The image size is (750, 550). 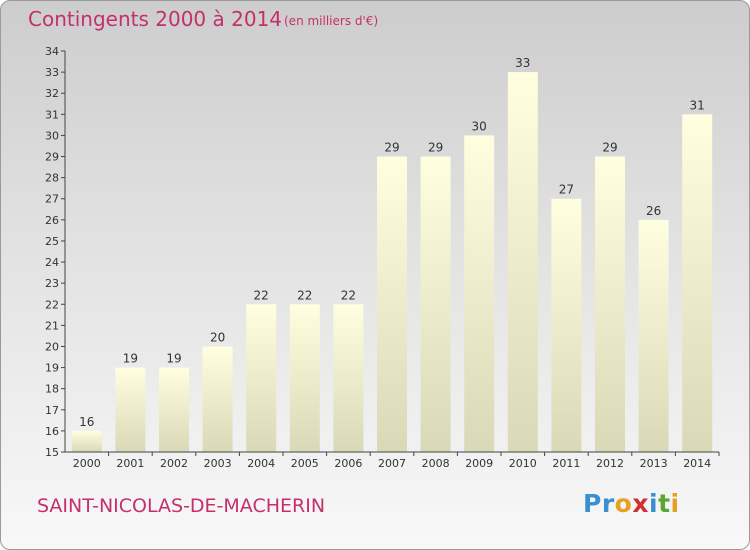 What do you see at coordinates (522, 63) in the screenshot?
I see `value-label: 33` at bounding box center [522, 63].